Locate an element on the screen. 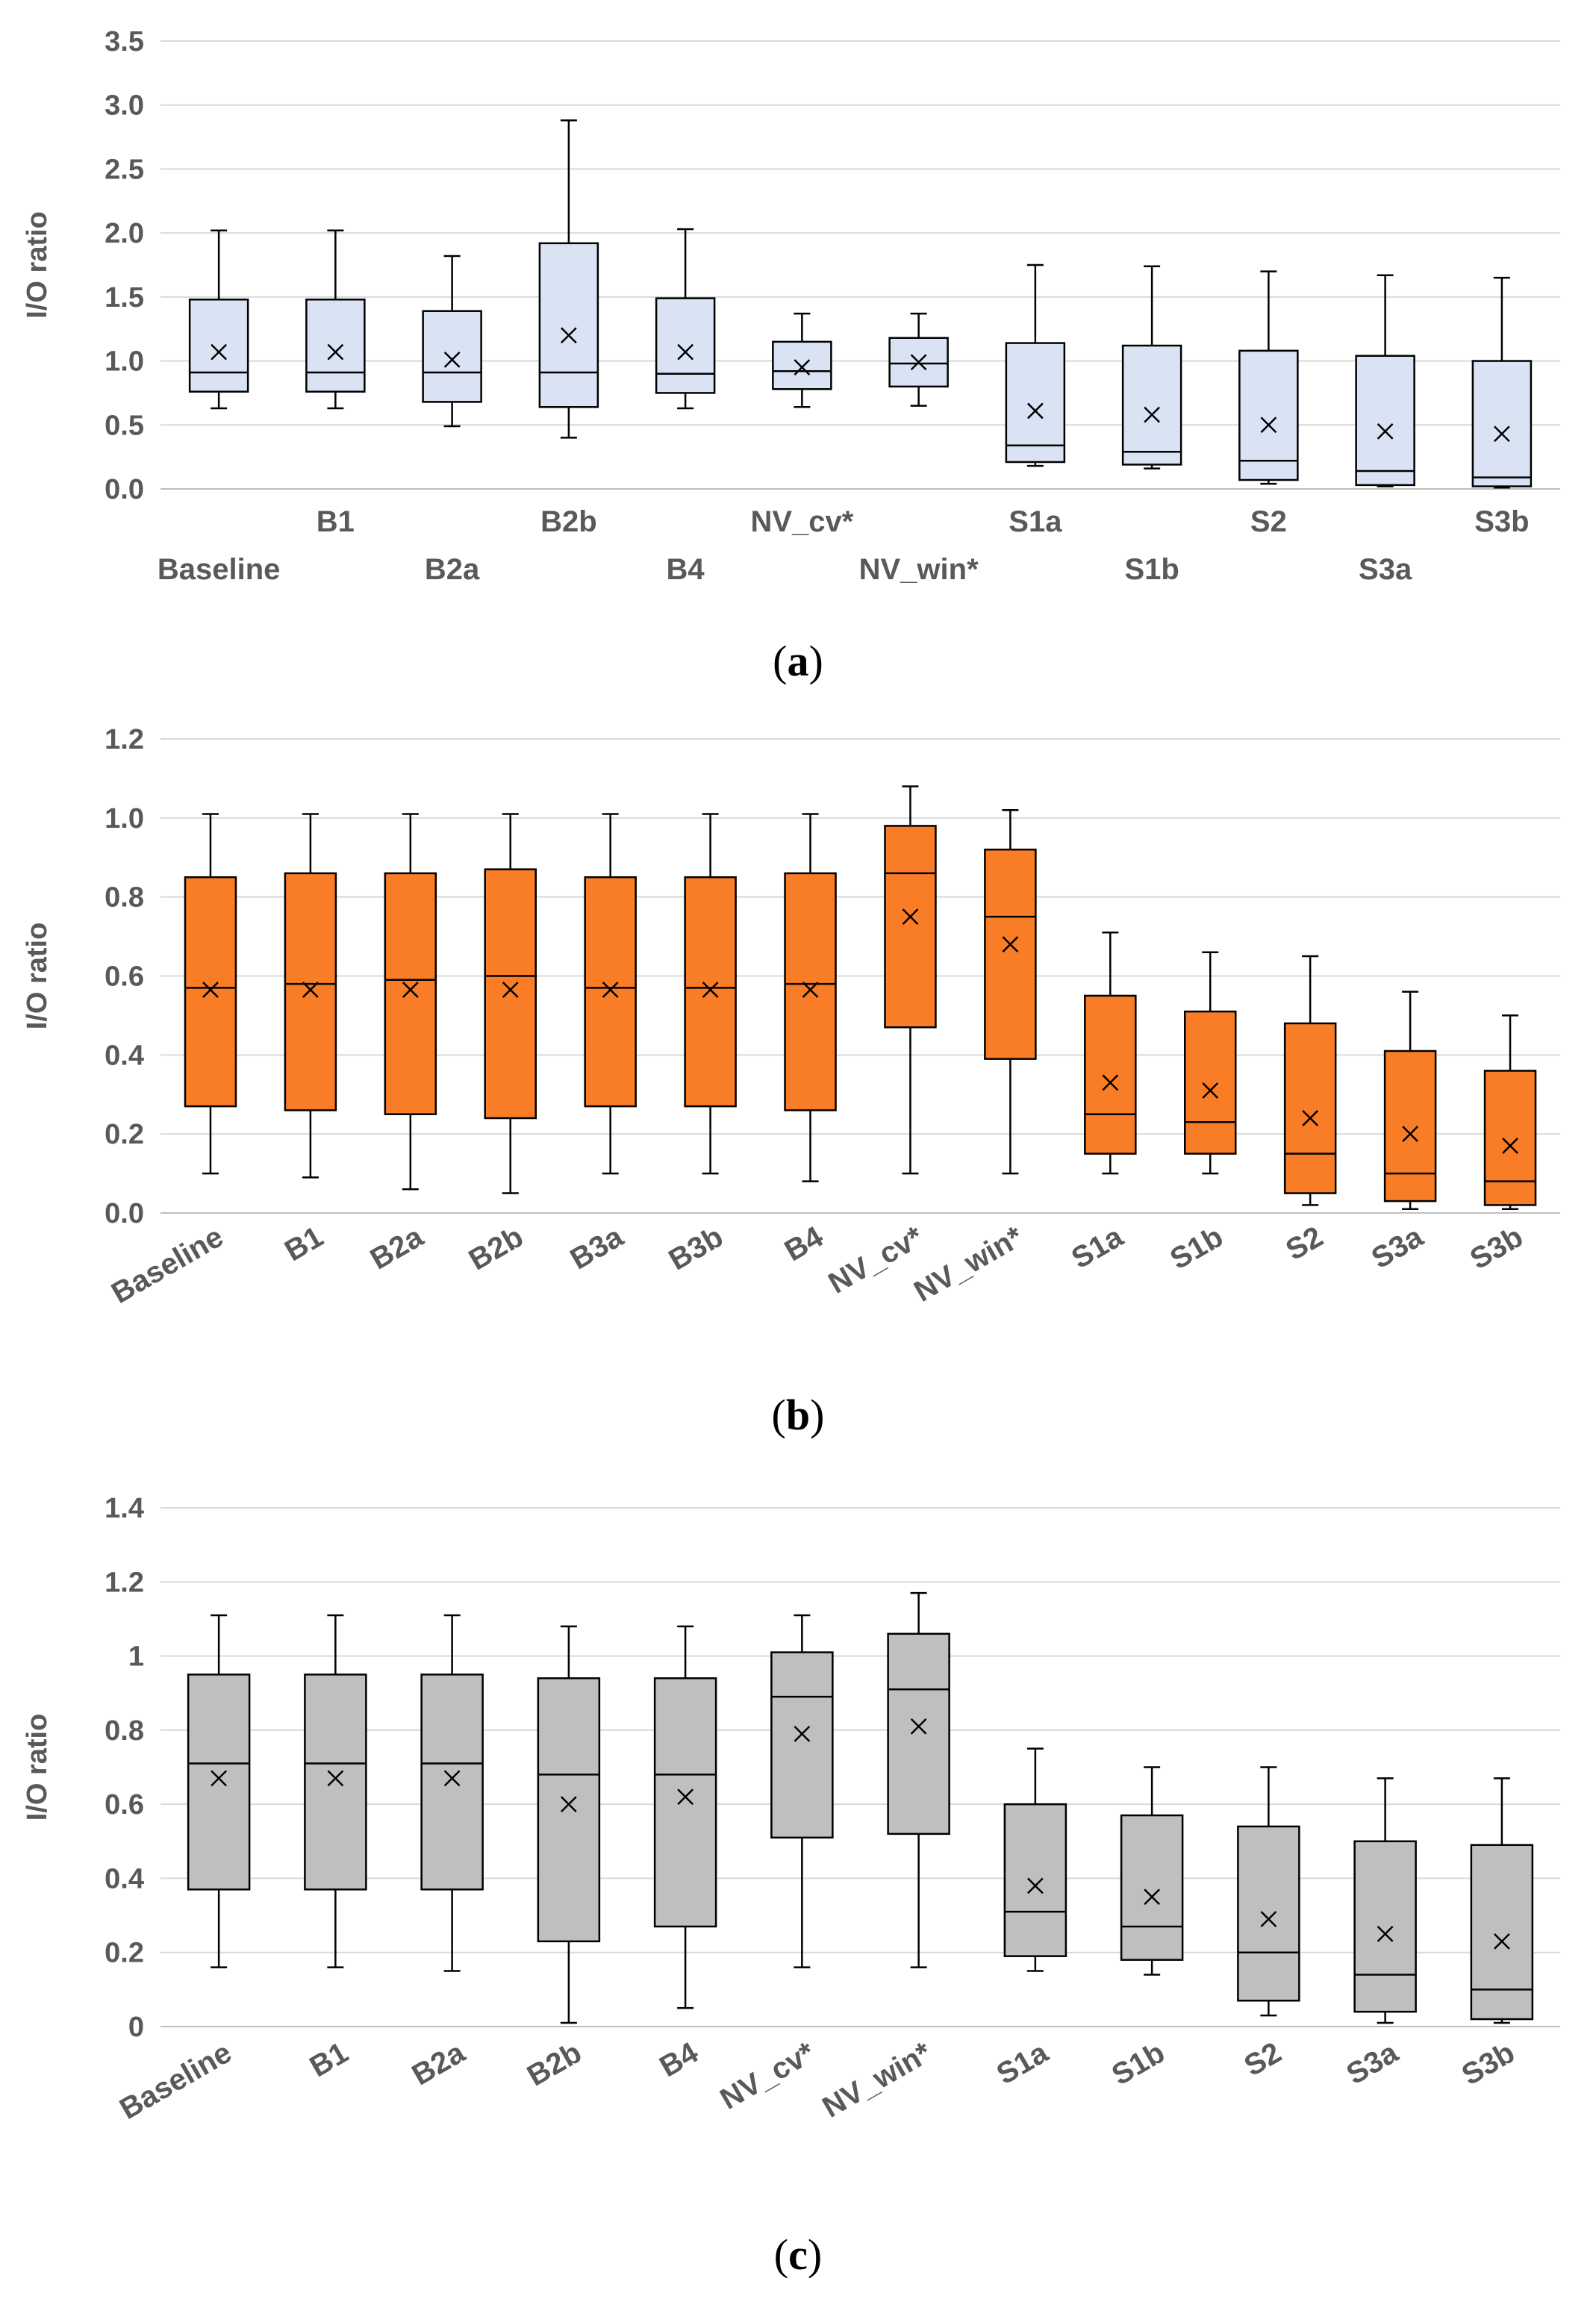 This screenshot has height=2302, width=1596. chart-c-x-tick-label: B1 is located at coordinates (329, 2060).